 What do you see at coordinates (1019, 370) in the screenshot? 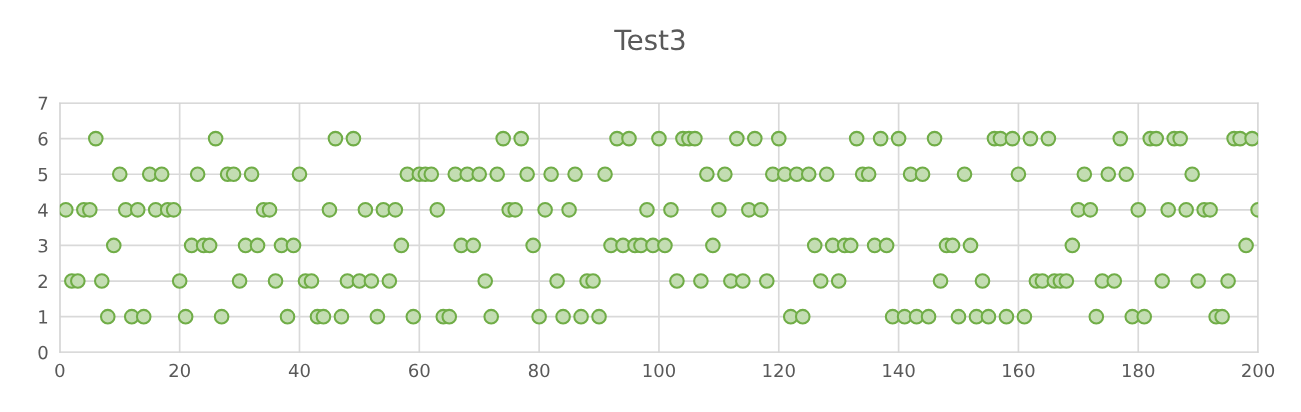
I see `x-tick-label: 160` at bounding box center [1019, 370].